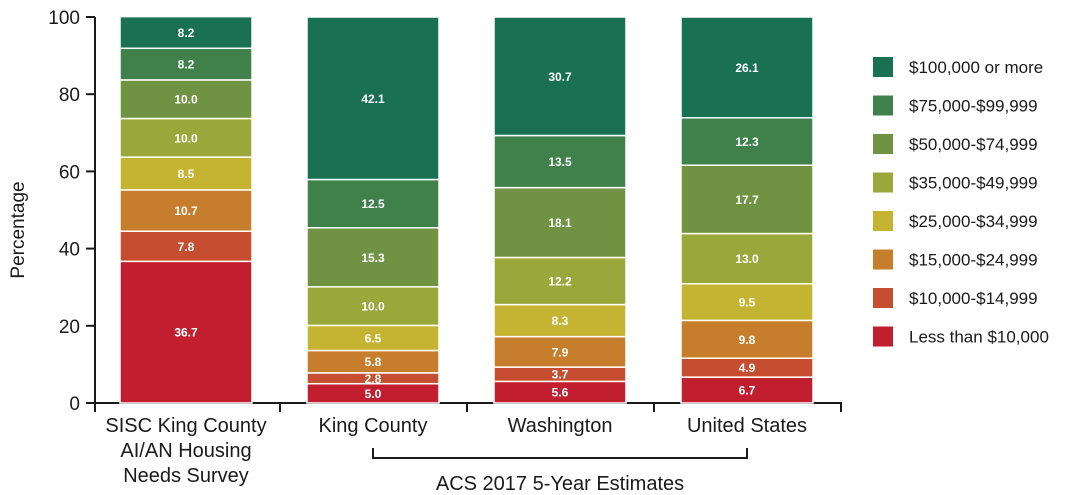 The height and width of the screenshot is (495, 1090). I want to click on bar-stack: 36.7 7.8 10.7 8.5 10.0 10.0 8.2 8.2, so click(186, 209).